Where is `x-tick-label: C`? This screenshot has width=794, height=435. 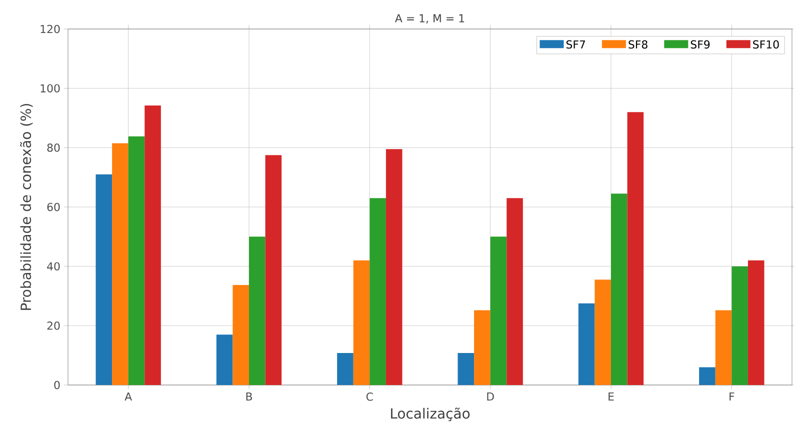
x-tick-label: C is located at coordinates (369, 396).